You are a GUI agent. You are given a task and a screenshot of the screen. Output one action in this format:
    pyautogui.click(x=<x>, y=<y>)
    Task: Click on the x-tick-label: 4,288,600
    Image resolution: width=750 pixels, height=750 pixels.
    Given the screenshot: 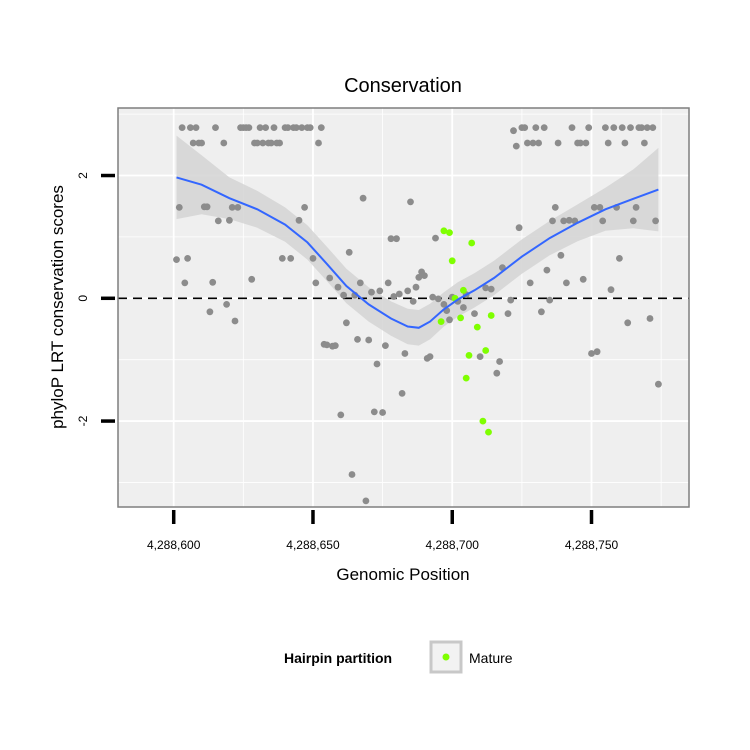 What is the action you would take?
    pyautogui.click(x=174, y=545)
    